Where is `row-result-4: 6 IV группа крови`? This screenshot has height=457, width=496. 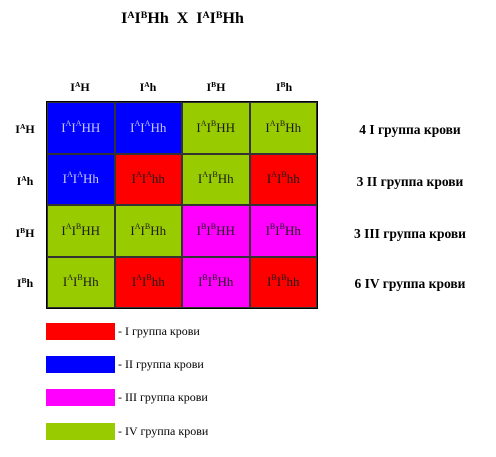
row-result-4: 6 IV группа крови is located at coordinates (410, 283).